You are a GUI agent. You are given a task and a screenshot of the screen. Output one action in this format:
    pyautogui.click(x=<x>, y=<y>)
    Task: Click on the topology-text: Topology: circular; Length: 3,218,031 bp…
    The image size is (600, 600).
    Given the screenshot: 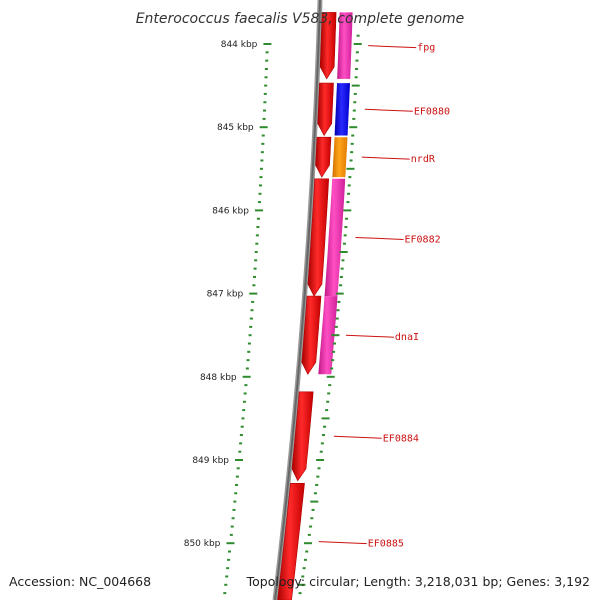 What is the action you would take?
    pyautogui.click(x=418, y=581)
    